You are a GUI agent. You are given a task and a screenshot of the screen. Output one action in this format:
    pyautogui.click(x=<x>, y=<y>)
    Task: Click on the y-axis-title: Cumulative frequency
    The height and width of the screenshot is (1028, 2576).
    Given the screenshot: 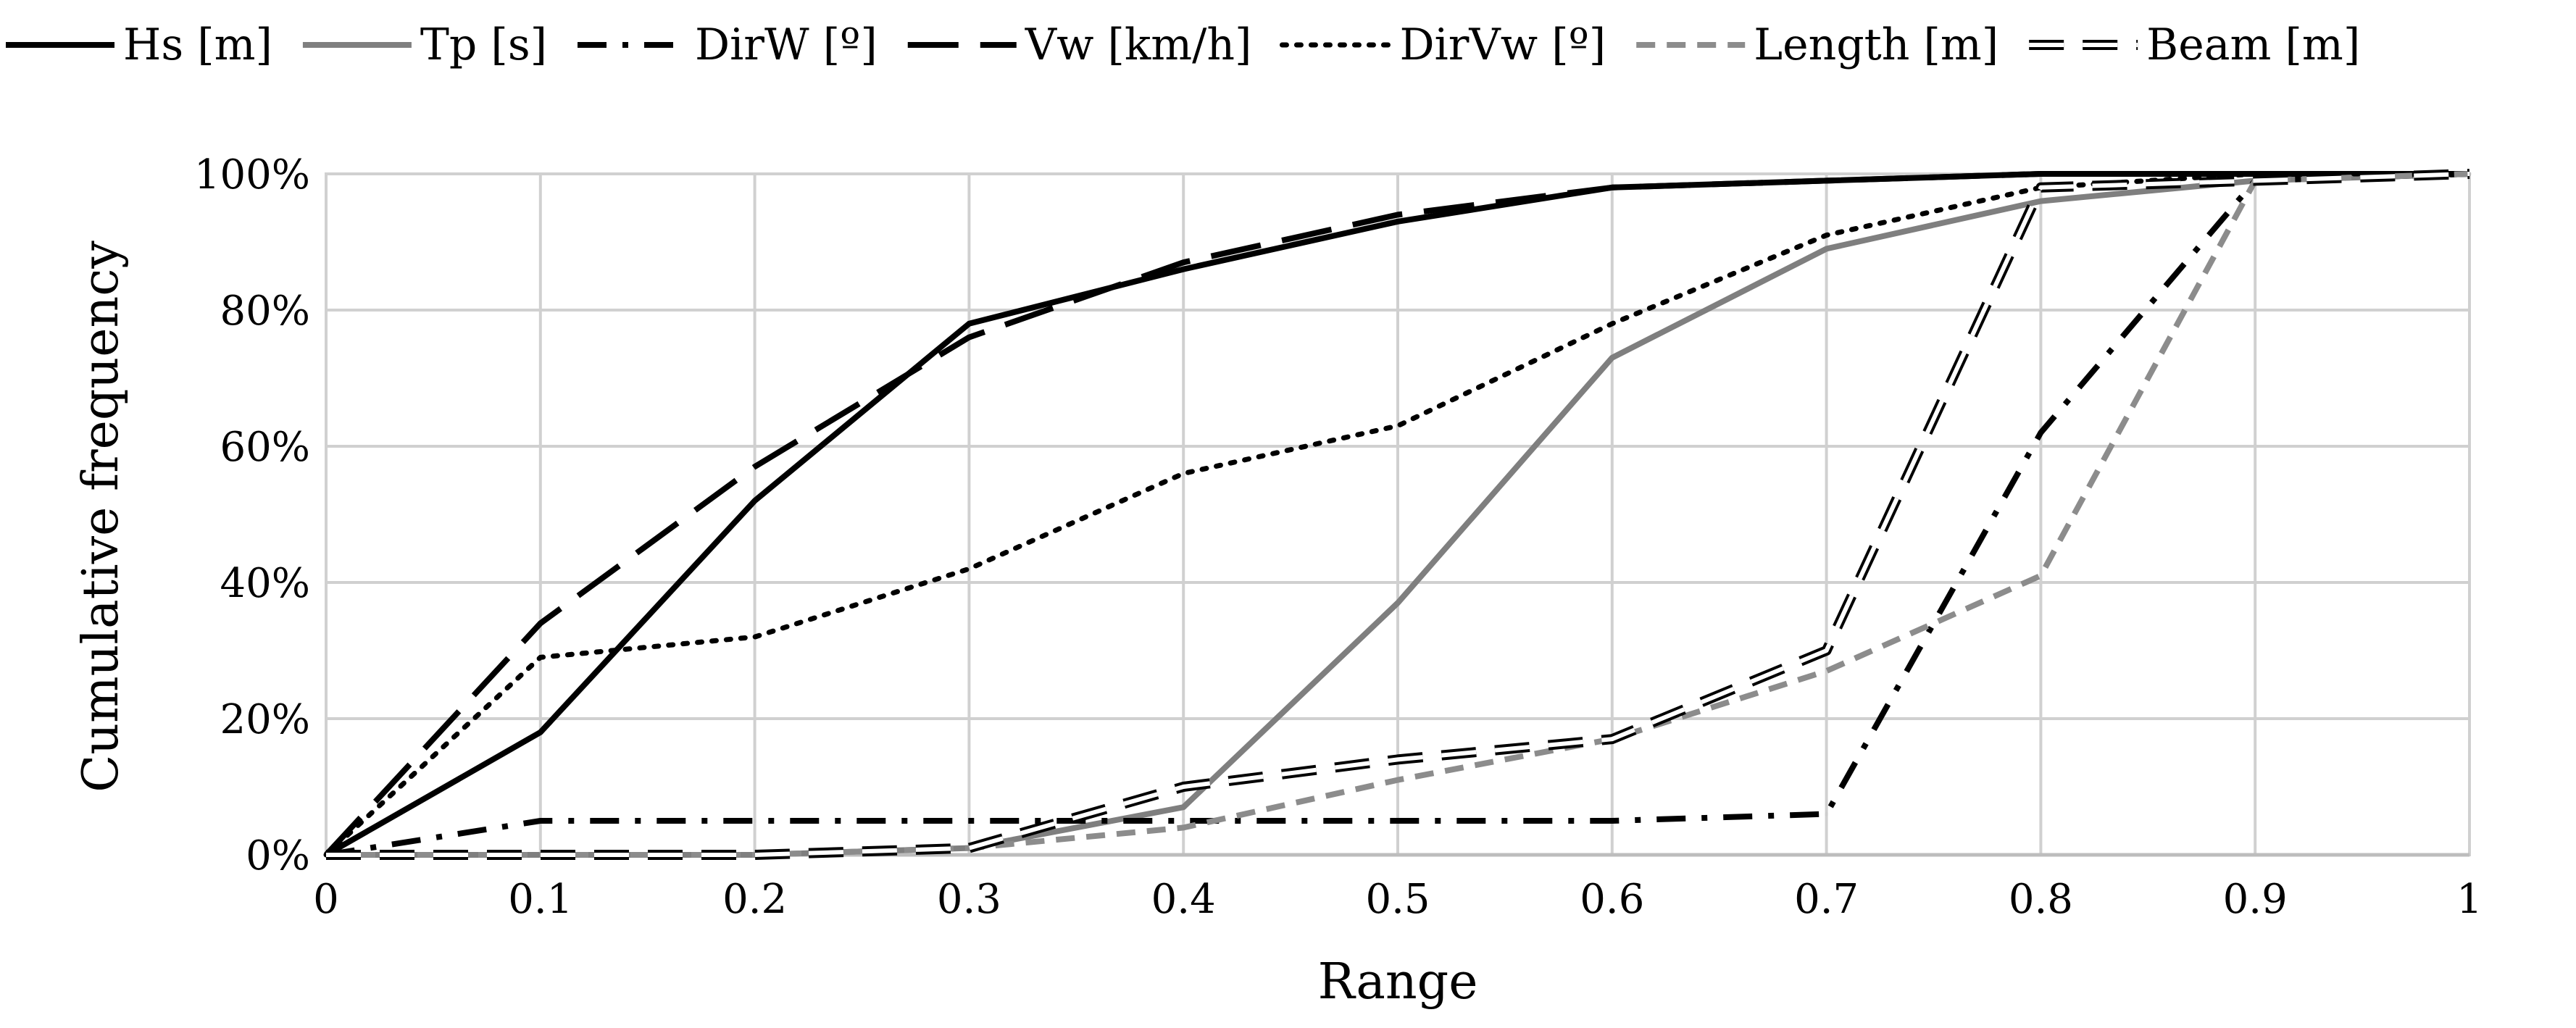 What is the action you would take?
    pyautogui.click(x=101, y=517)
    